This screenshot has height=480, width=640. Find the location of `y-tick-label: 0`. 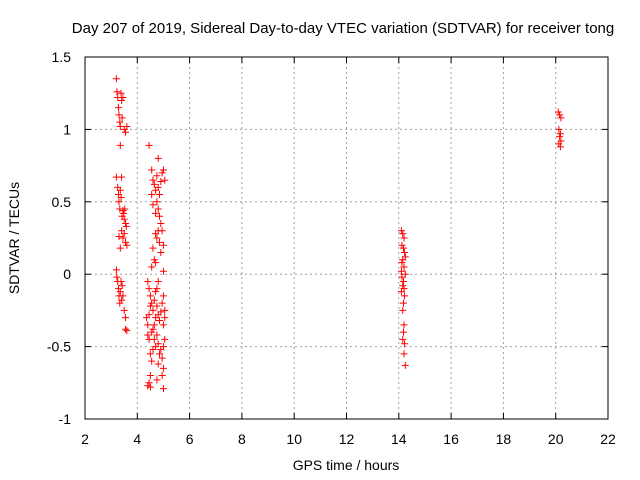

y-tick-label: 0 is located at coordinates (67, 274).